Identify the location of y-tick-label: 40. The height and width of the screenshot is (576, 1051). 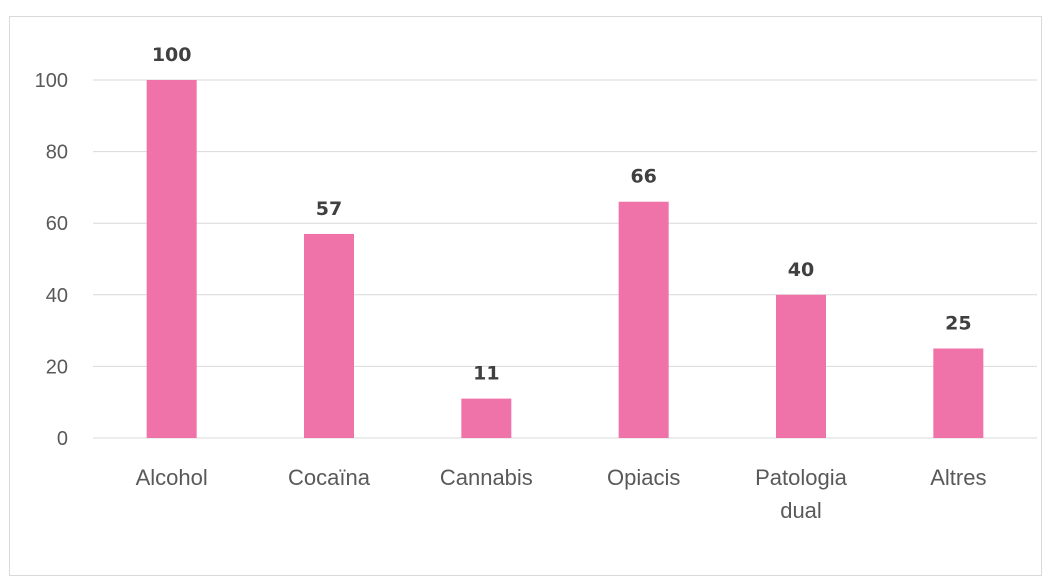
(57, 296).